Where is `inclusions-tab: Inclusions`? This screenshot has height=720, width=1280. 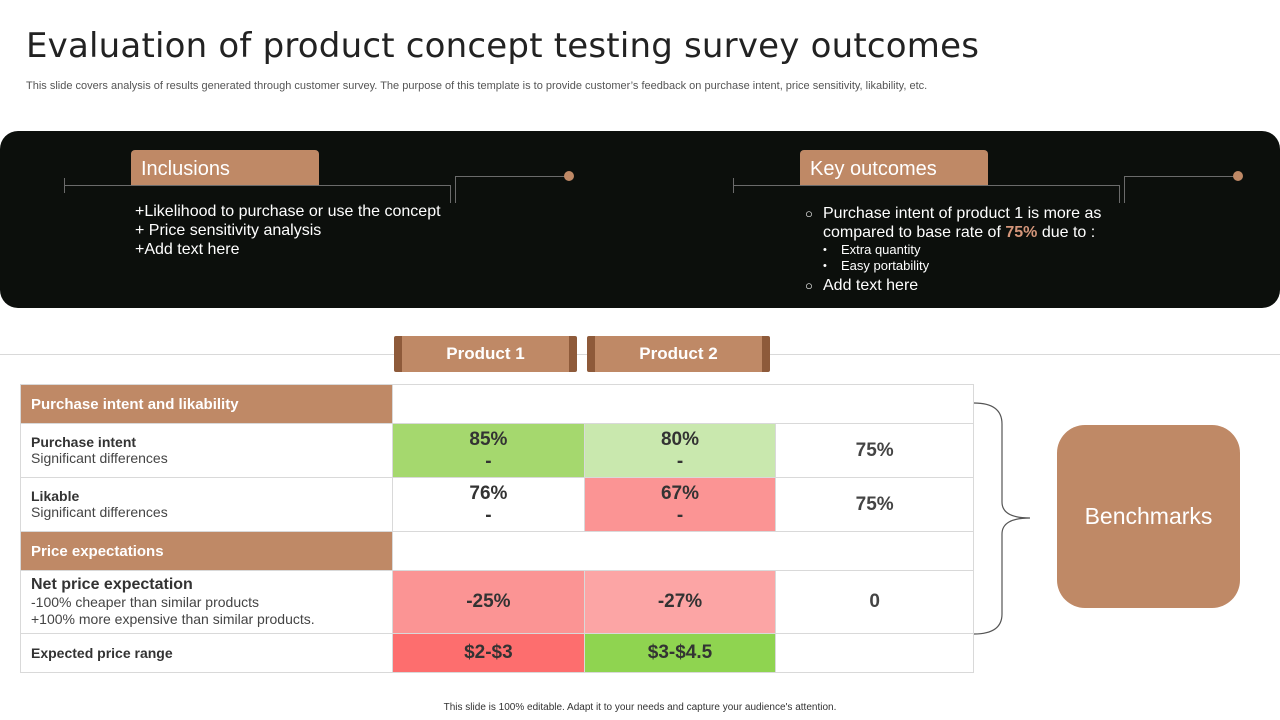
inclusions-tab: Inclusions is located at coordinates (225, 168).